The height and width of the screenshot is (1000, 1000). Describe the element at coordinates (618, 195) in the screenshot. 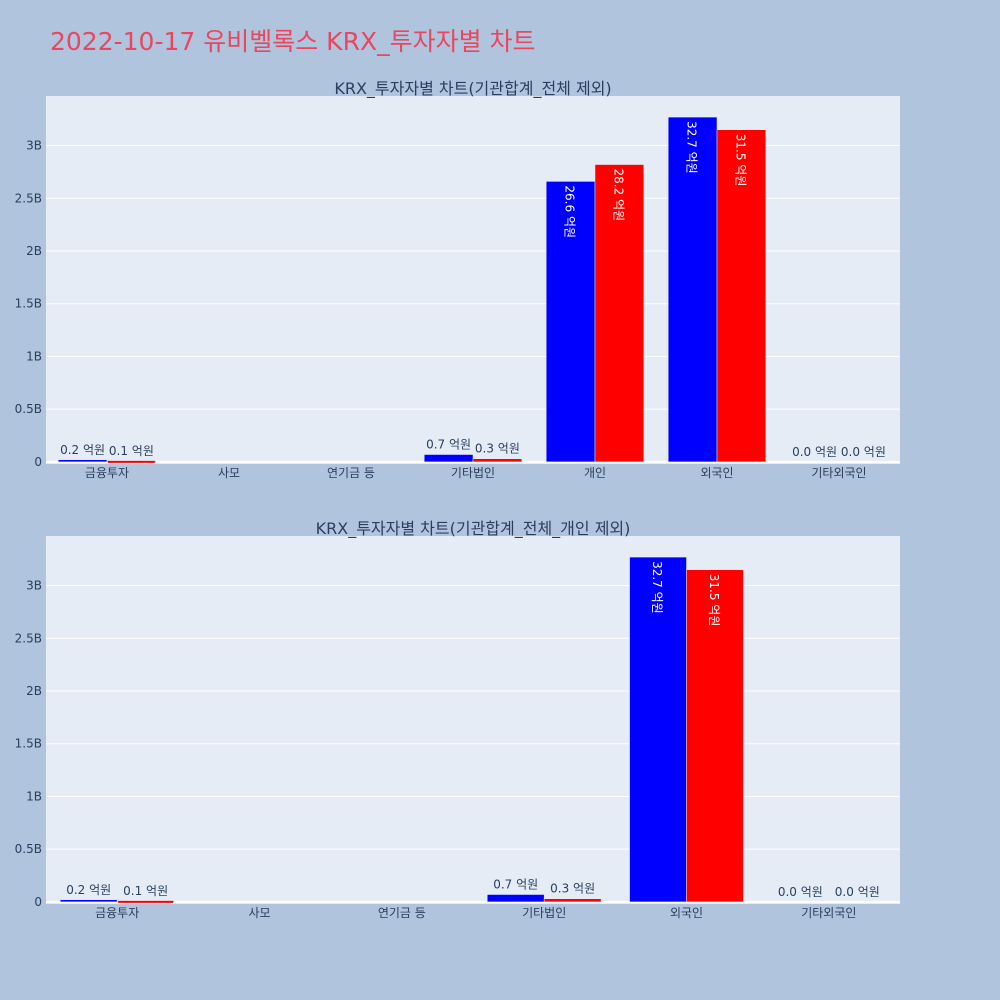

I see `bar-value-label: 28.2 억원` at that location.